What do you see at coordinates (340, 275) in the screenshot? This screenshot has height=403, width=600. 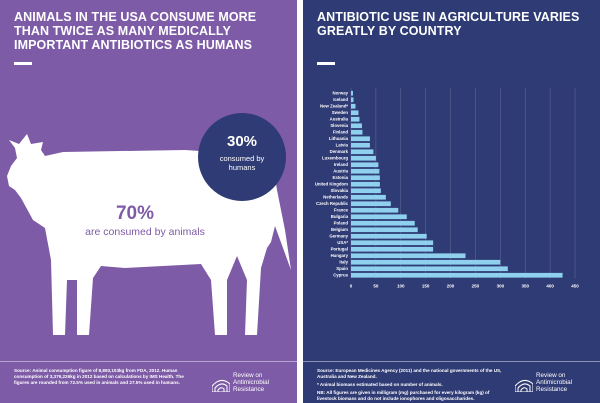 I see `category-label: Cyprus` at bounding box center [340, 275].